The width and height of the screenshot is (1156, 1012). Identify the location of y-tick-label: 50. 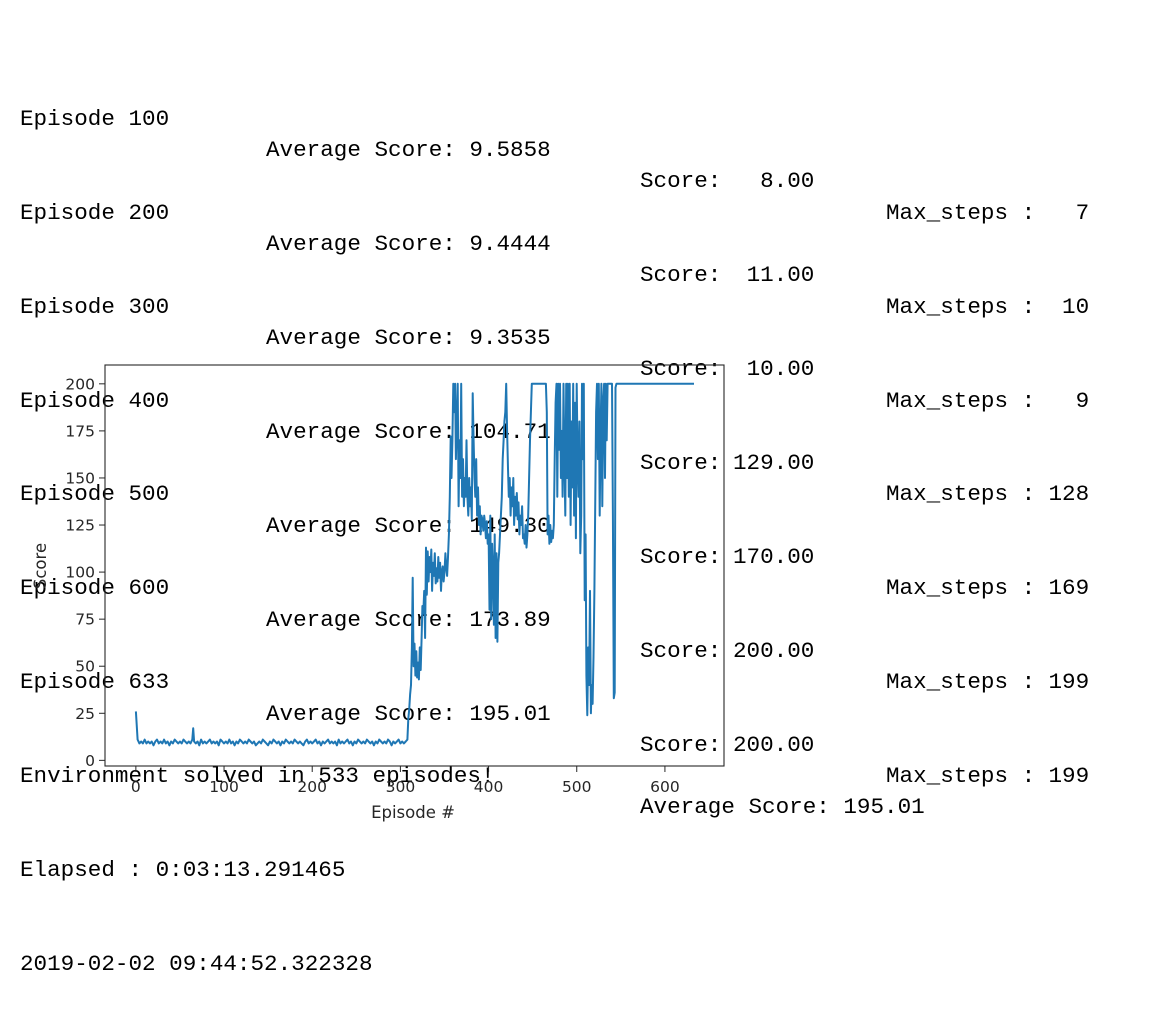
(85, 667).